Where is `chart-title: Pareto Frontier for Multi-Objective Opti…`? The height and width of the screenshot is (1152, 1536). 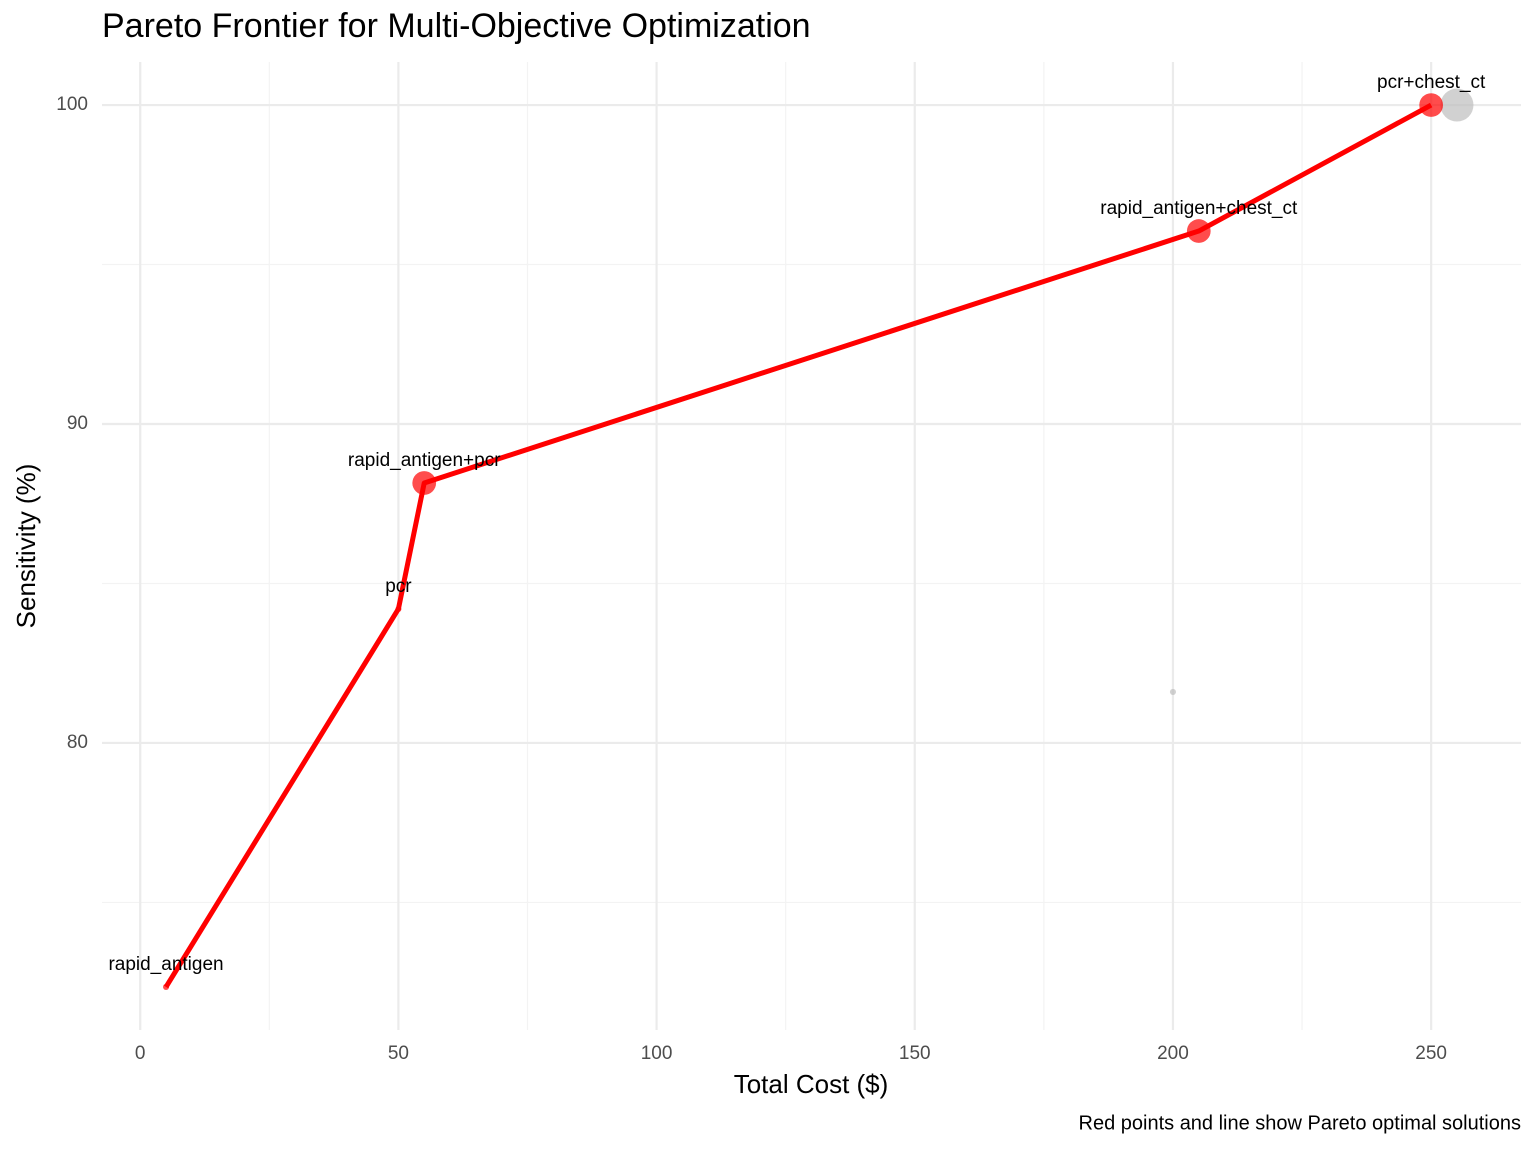 chart-title: Pareto Frontier for Multi-Objective Opti… is located at coordinates (456, 26).